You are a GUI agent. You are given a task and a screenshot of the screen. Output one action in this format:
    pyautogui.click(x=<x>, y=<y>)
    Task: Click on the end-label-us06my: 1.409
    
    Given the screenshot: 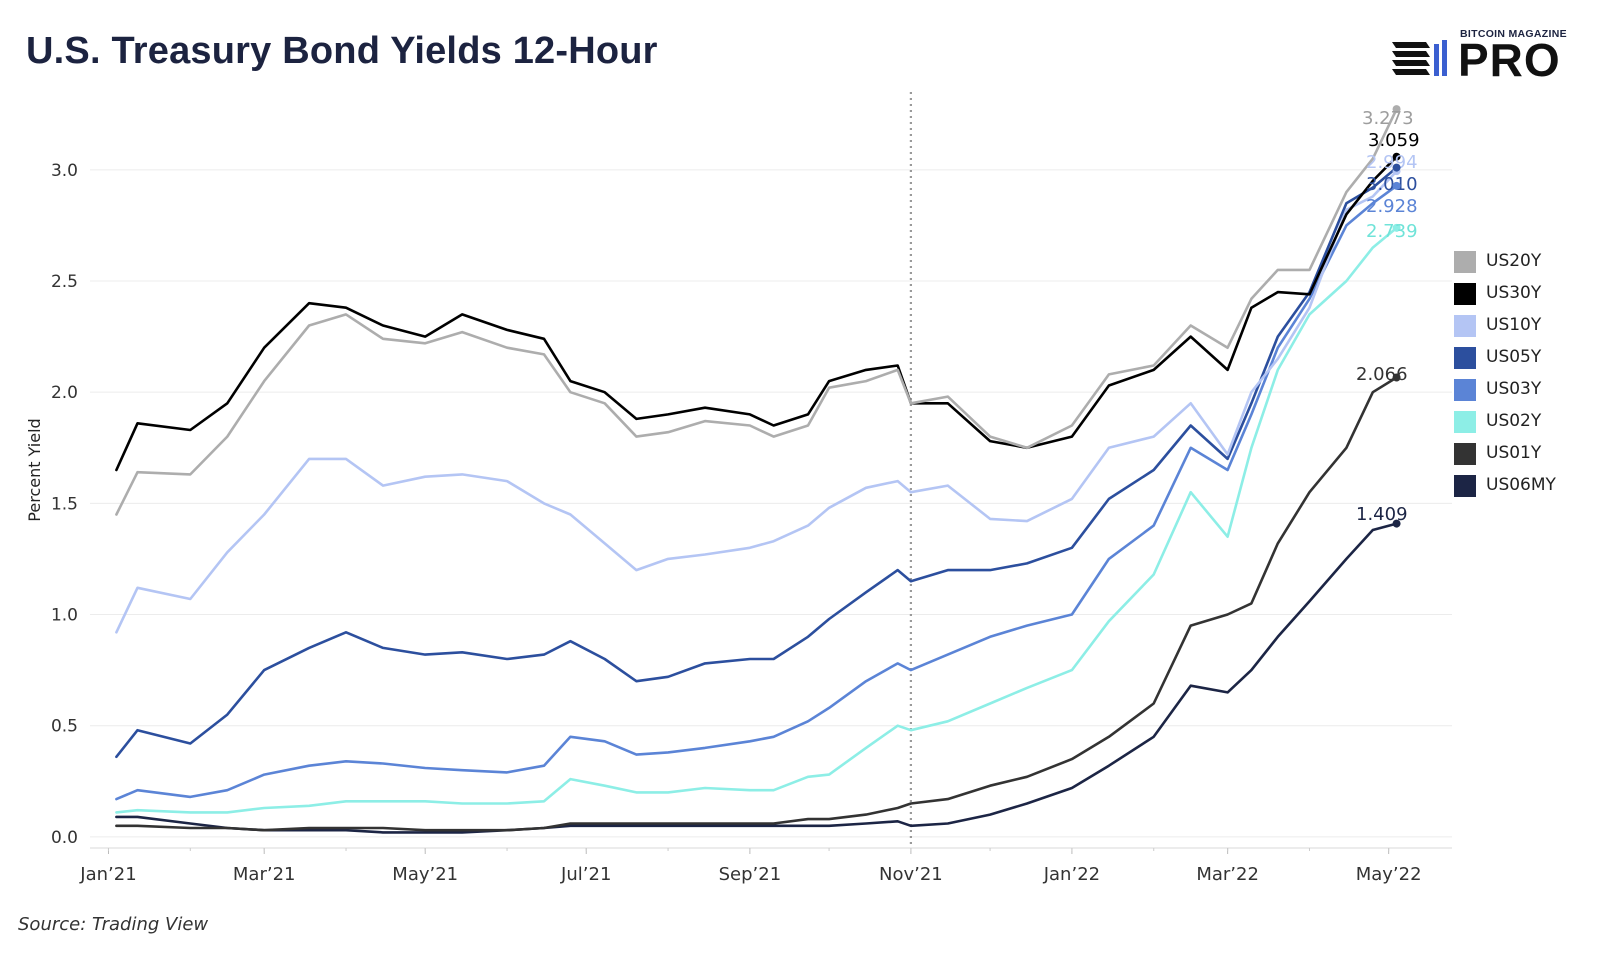 What is the action you would take?
    pyautogui.click(x=1382, y=514)
    